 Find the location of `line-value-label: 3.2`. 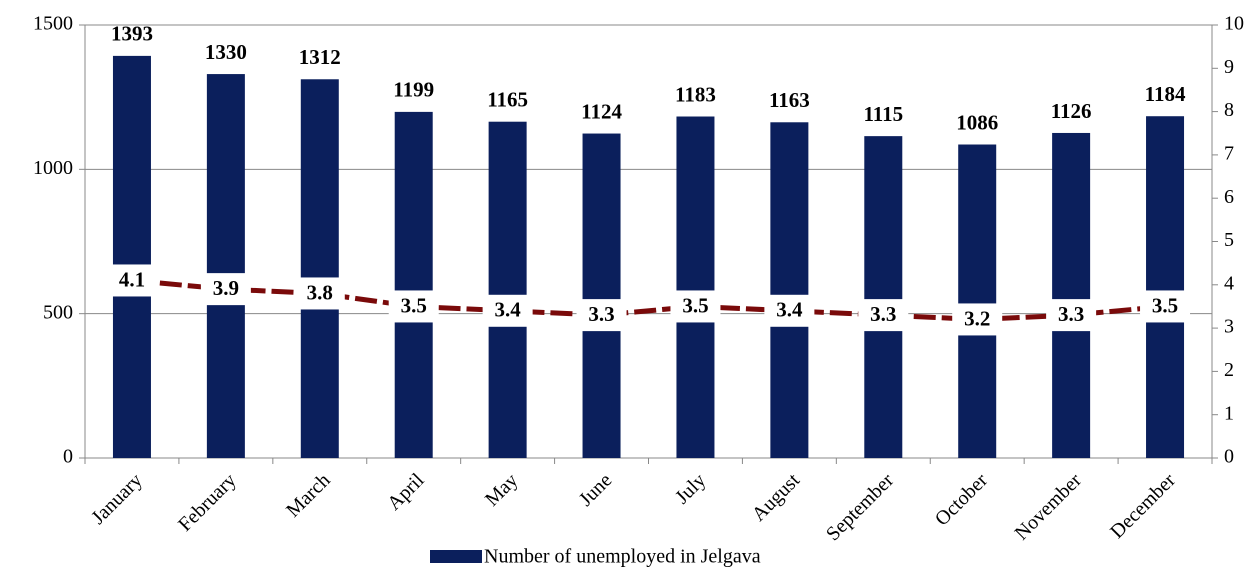

line-value-label: 3.2 is located at coordinates (977, 318).